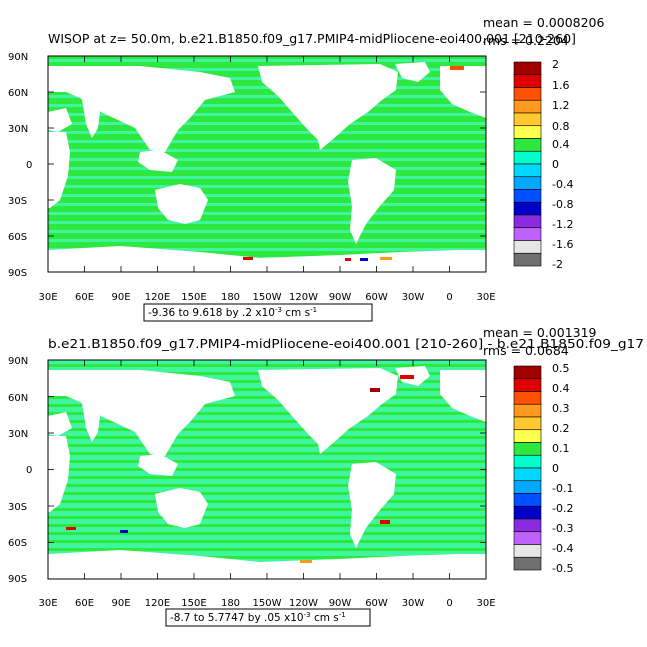  Describe the element at coordinates (562, 224) in the screenshot. I see `colorbar-label: -1.2` at that location.